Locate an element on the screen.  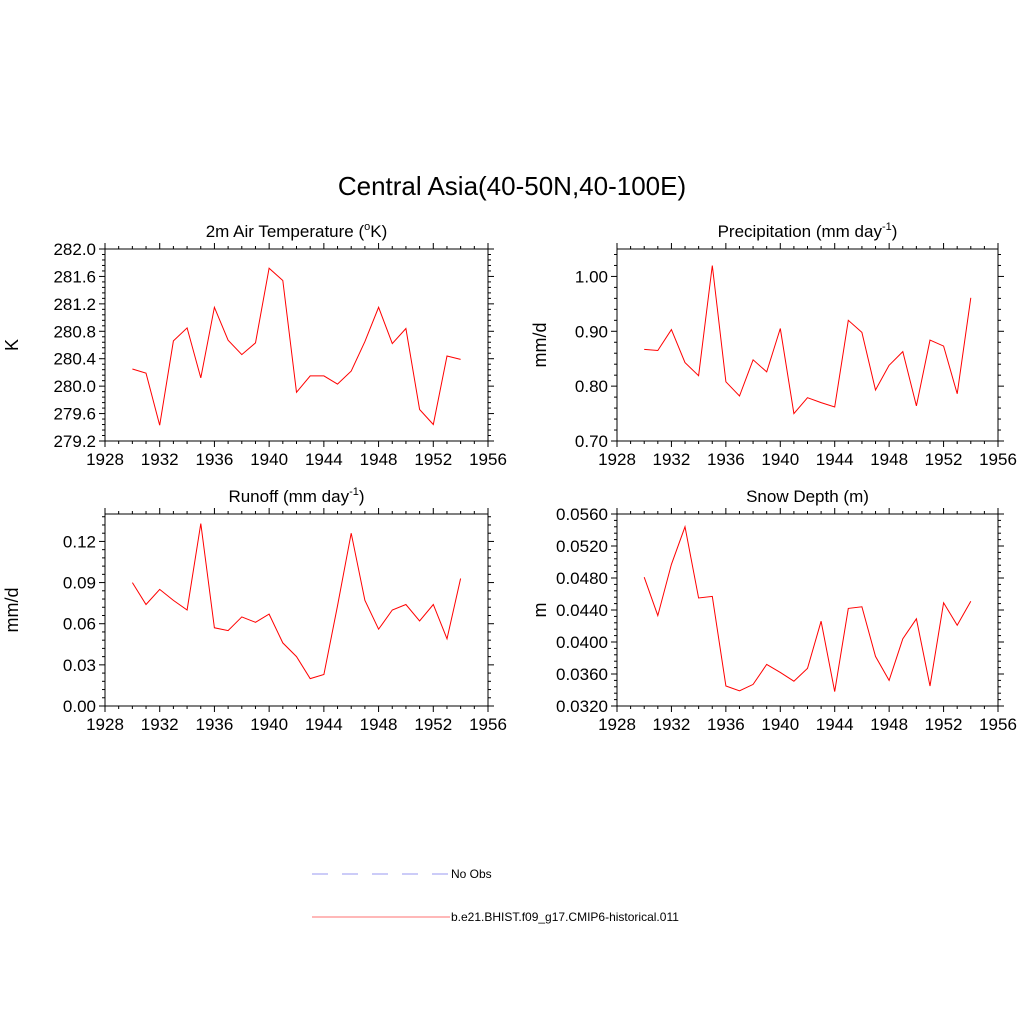
snow-depth-y-tick-label: 0.0360 is located at coordinates (582, 674).